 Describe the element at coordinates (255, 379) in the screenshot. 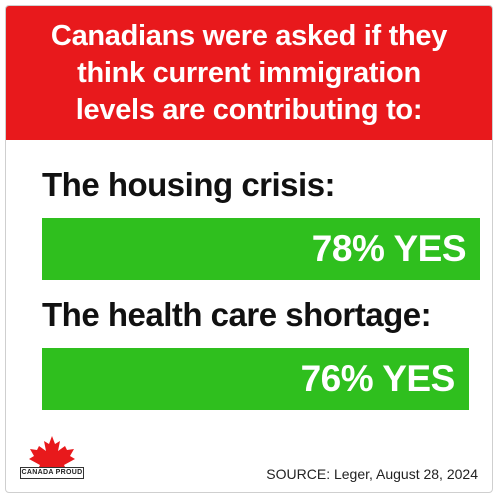

I see `bar-health-care: 76% YES` at that location.